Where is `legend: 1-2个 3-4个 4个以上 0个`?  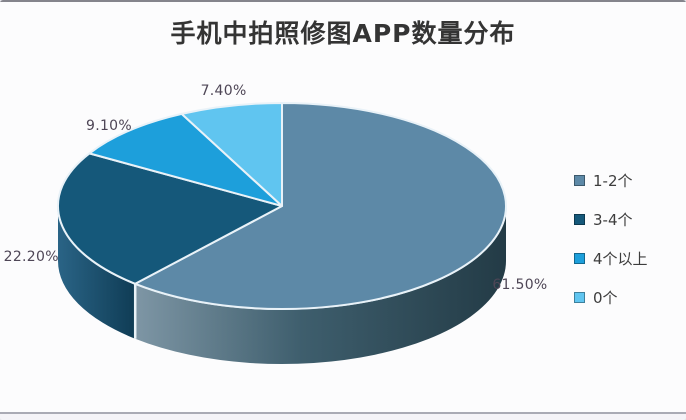 legend: 1-2个 3-4个 4个以上 0个 is located at coordinates (611, 248).